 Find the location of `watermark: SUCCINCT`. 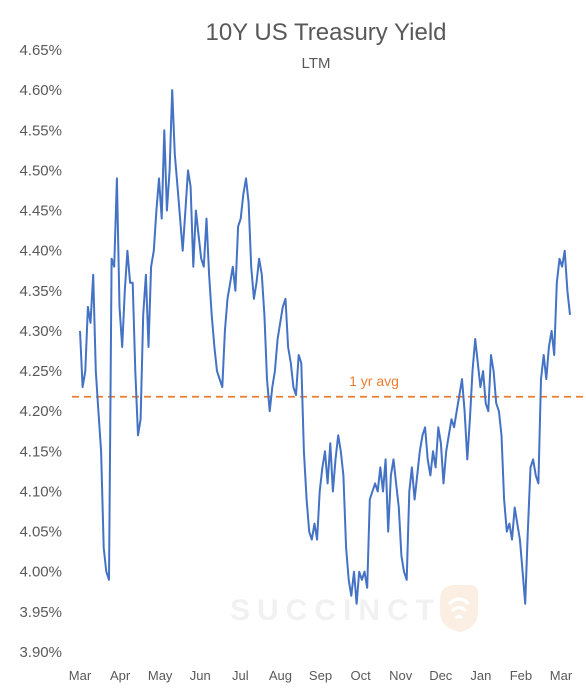

watermark: SUCCINCT is located at coordinates (354, 608).